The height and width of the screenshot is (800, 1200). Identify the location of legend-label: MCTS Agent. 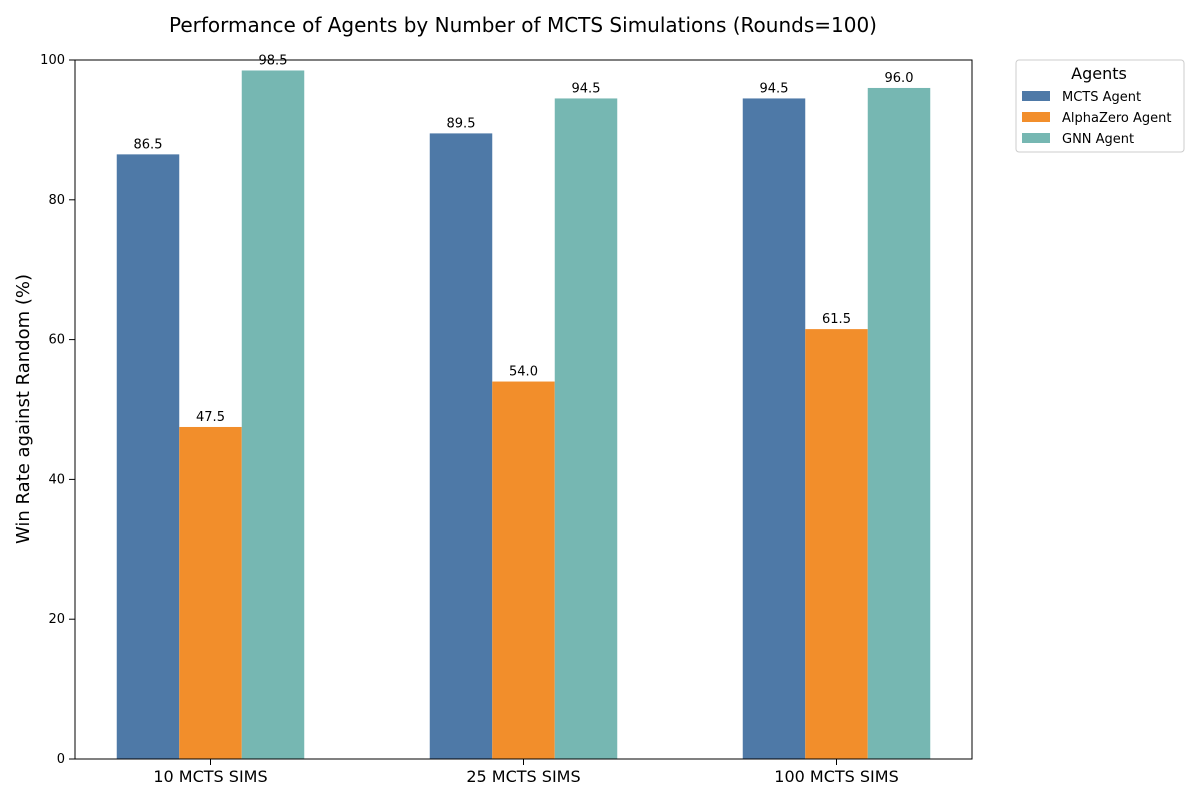
(1101, 97).